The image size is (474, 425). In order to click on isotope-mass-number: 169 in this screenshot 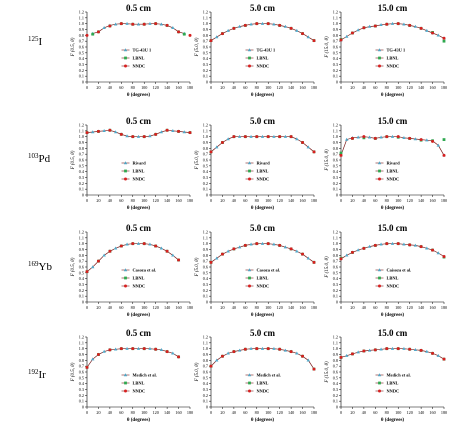, I will do `click(33, 264)`.